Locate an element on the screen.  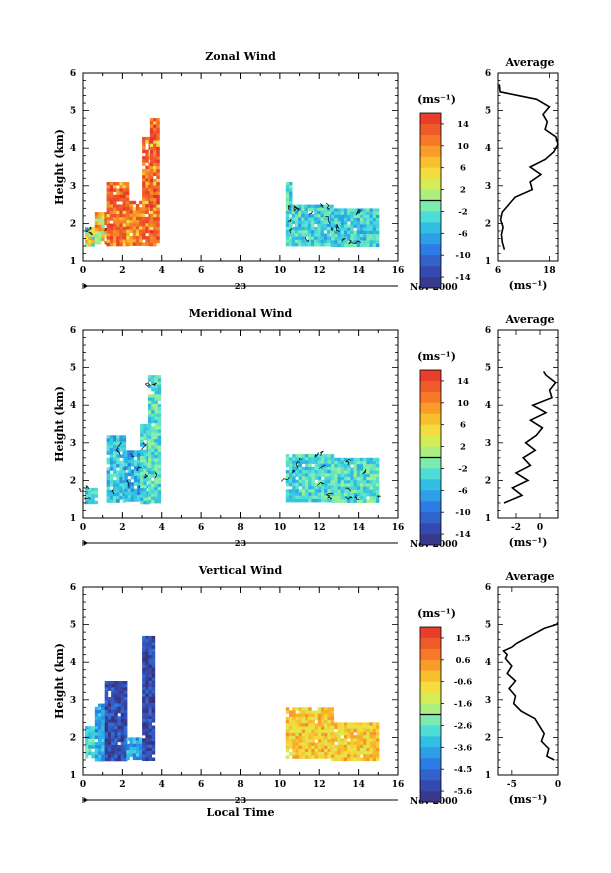
y-tick-label: 1 is located at coordinates (73, 519).